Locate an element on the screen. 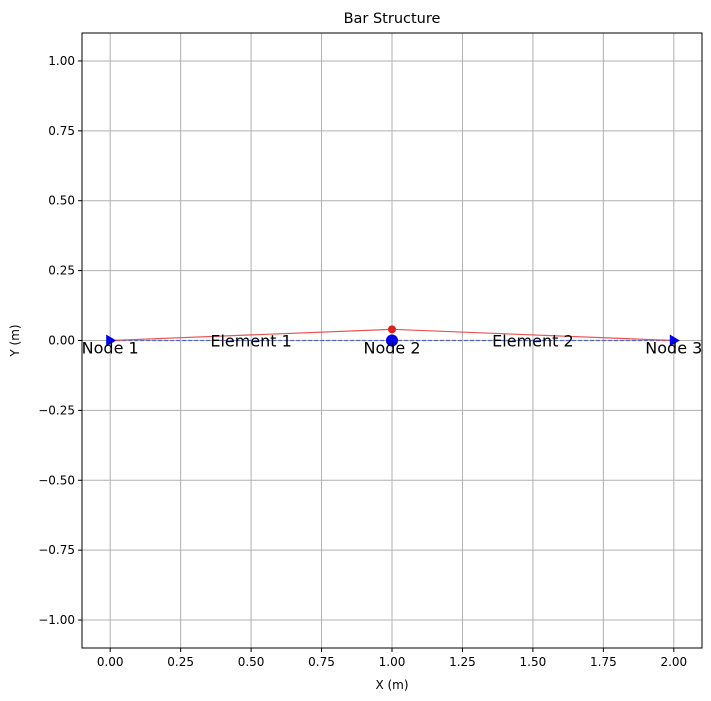  element-label: Element 1 is located at coordinates (251, 341).